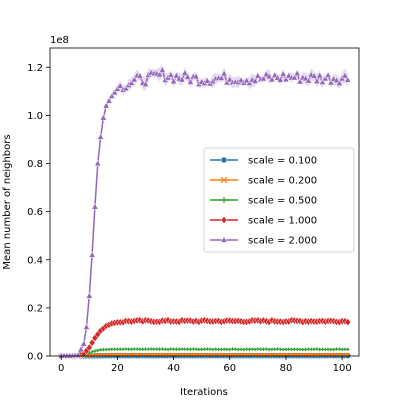 This screenshot has width=400, height=400. Describe the element at coordinates (61, 368) in the screenshot. I see `x-tick-label: 0` at that location.